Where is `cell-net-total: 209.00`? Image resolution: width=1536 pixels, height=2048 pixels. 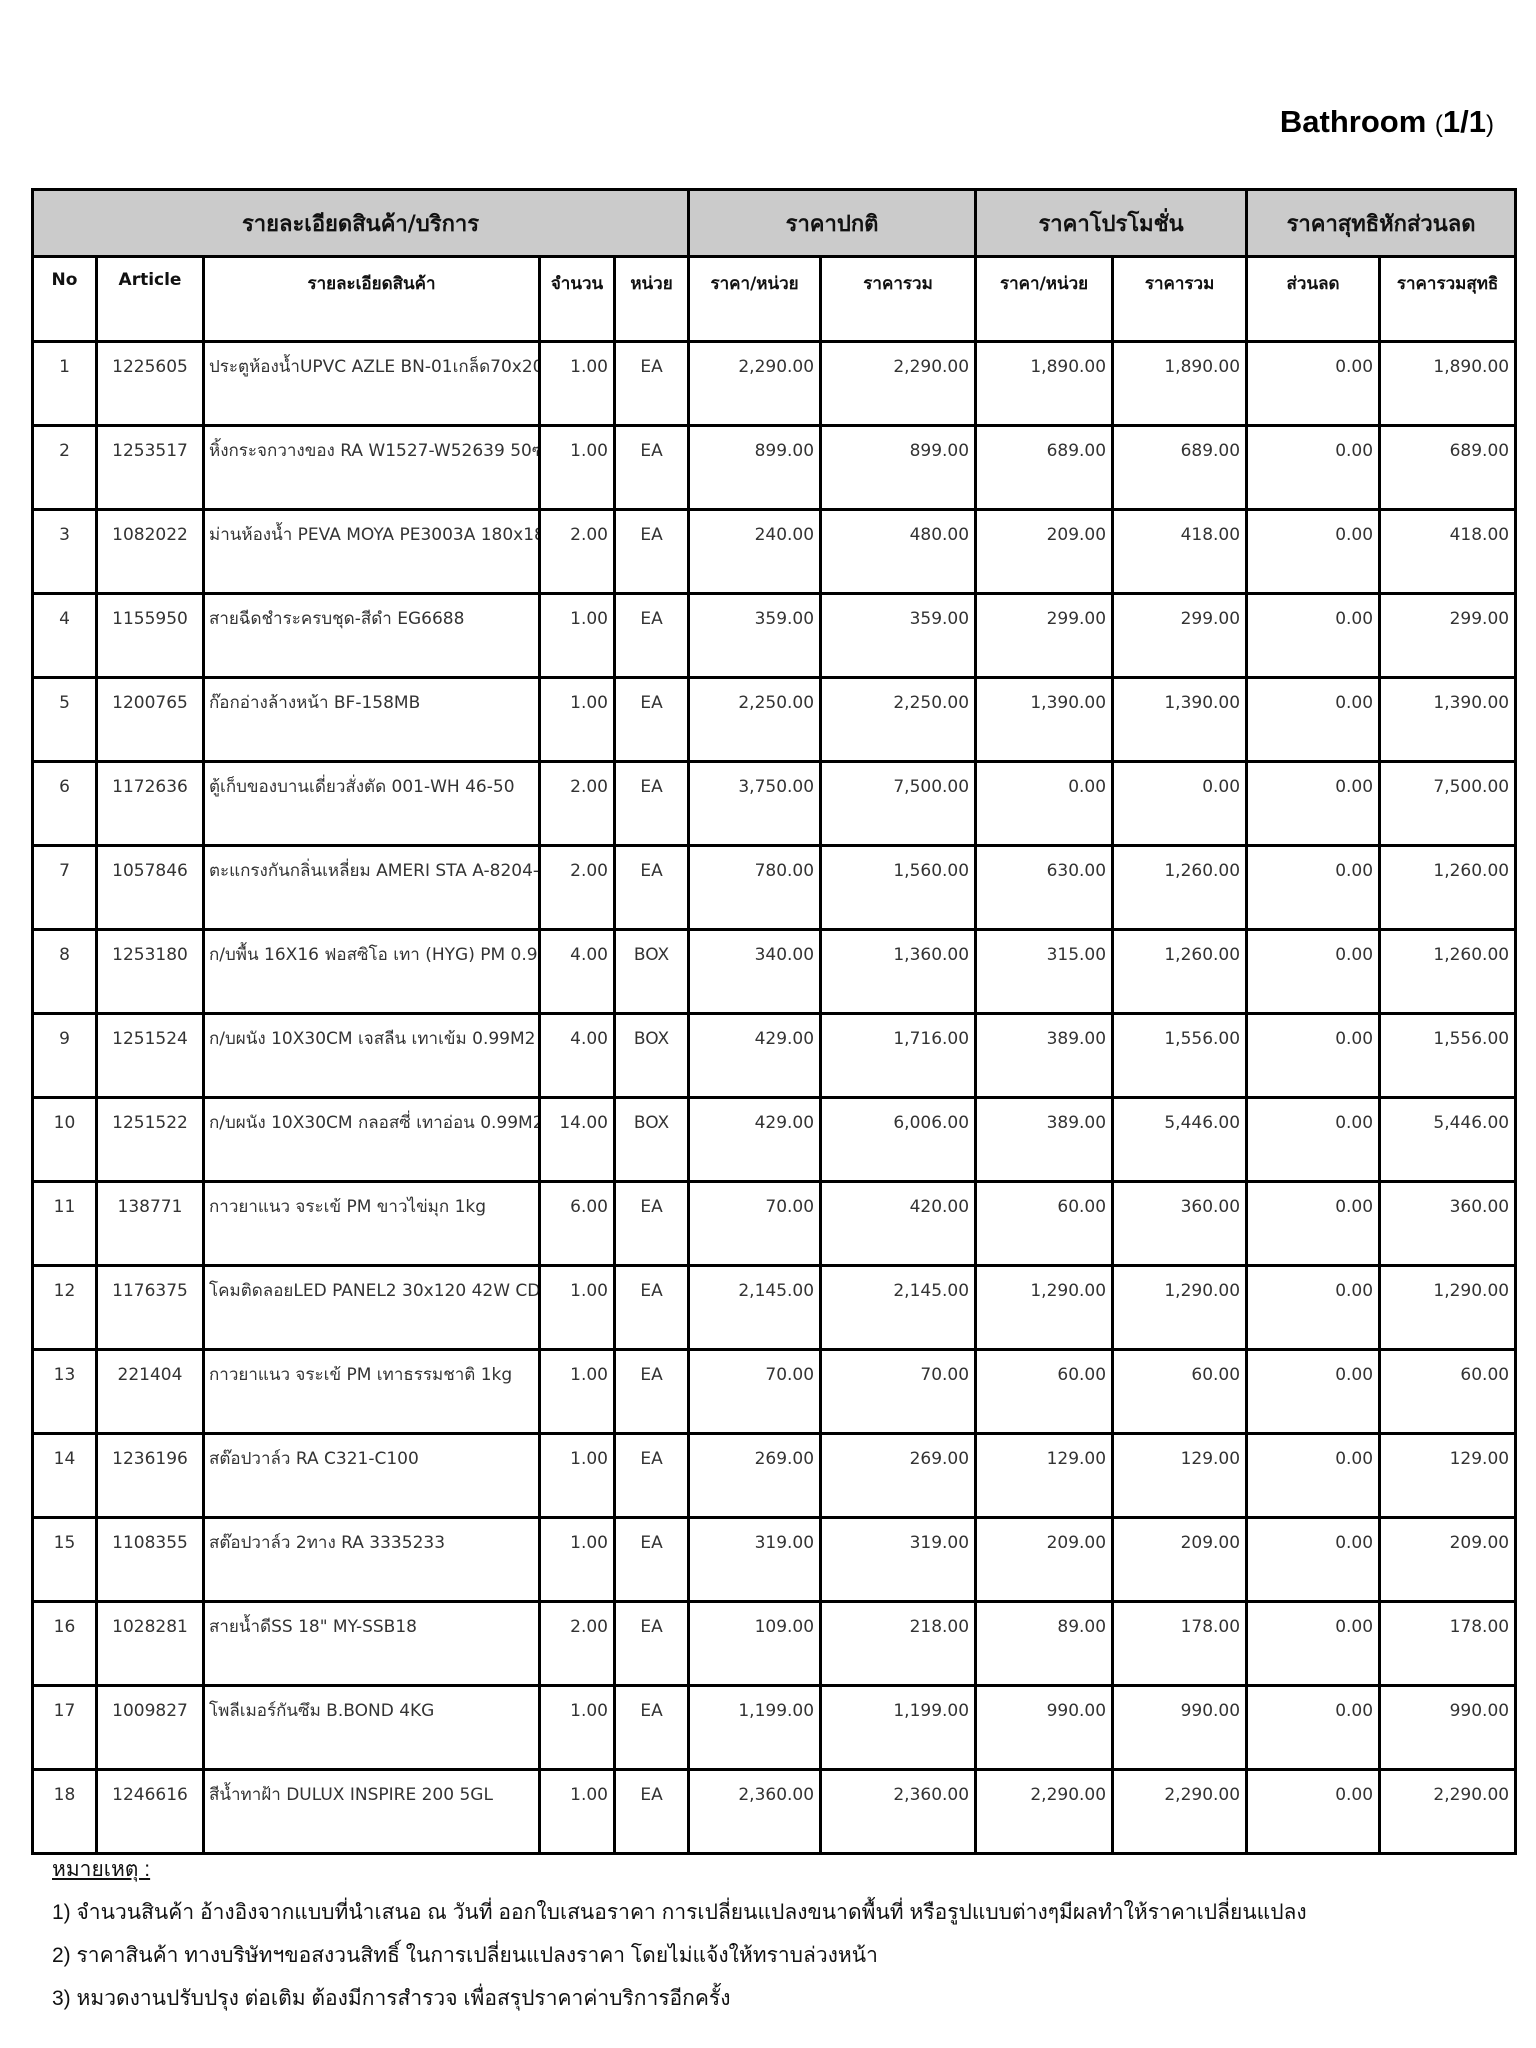
cell-net-total: 209.00 is located at coordinates (1448, 1559).